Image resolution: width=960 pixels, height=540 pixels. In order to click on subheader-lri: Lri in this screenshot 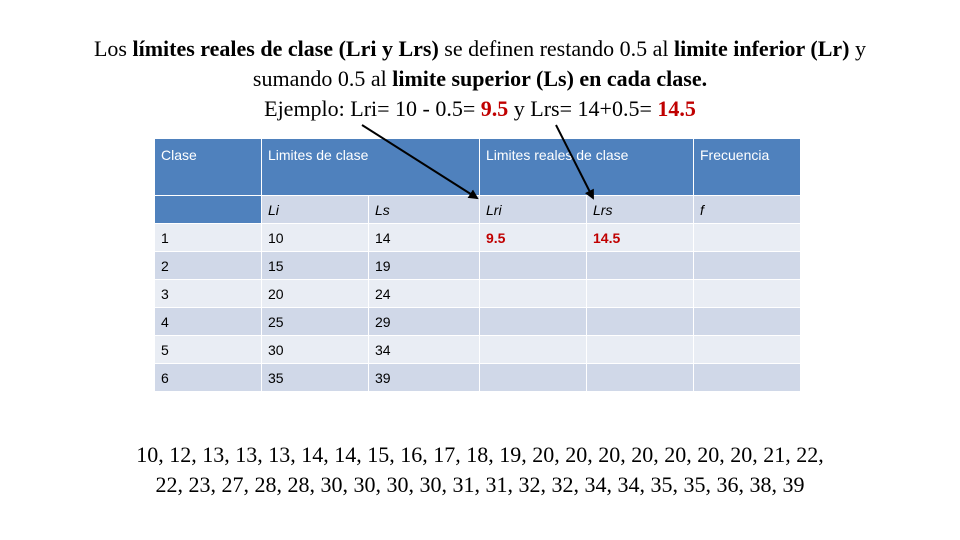, I will do `click(533, 209)`.